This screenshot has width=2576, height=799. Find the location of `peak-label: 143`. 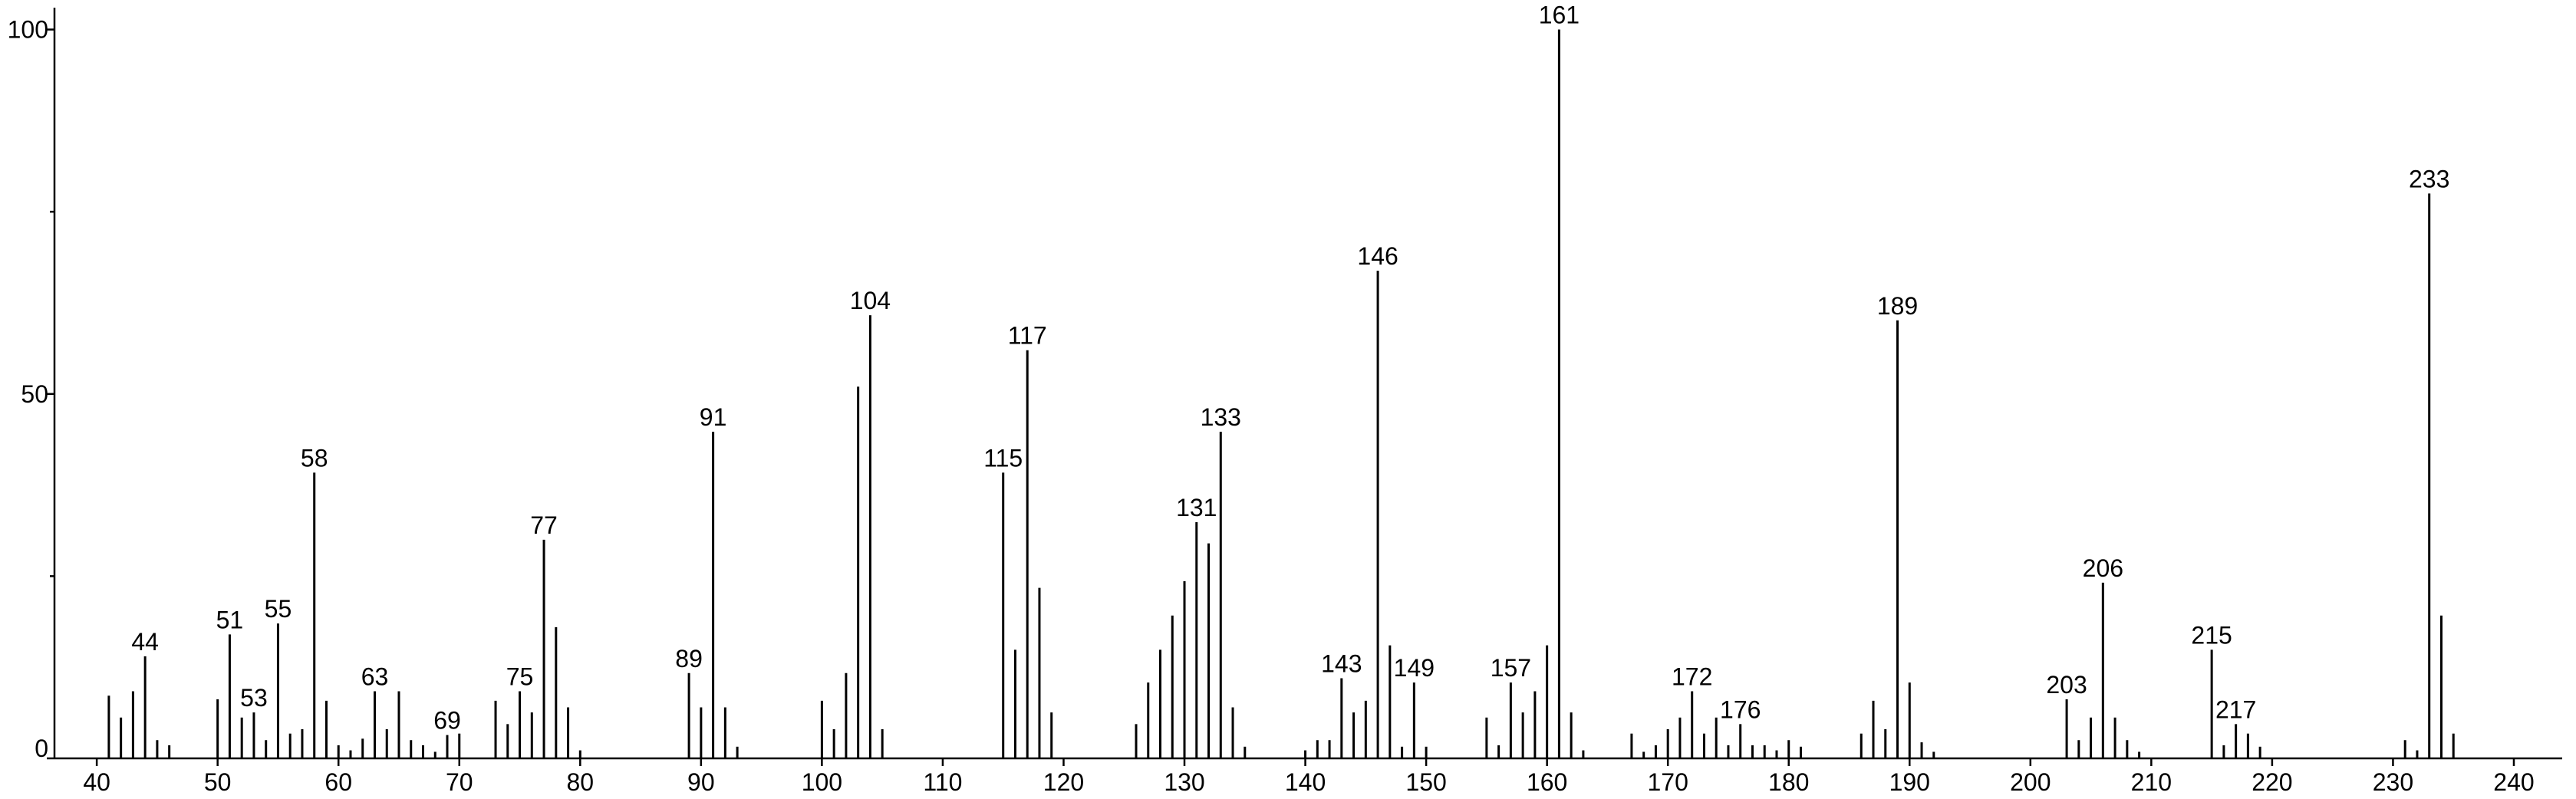

peak-label: 143 is located at coordinates (1341, 663).